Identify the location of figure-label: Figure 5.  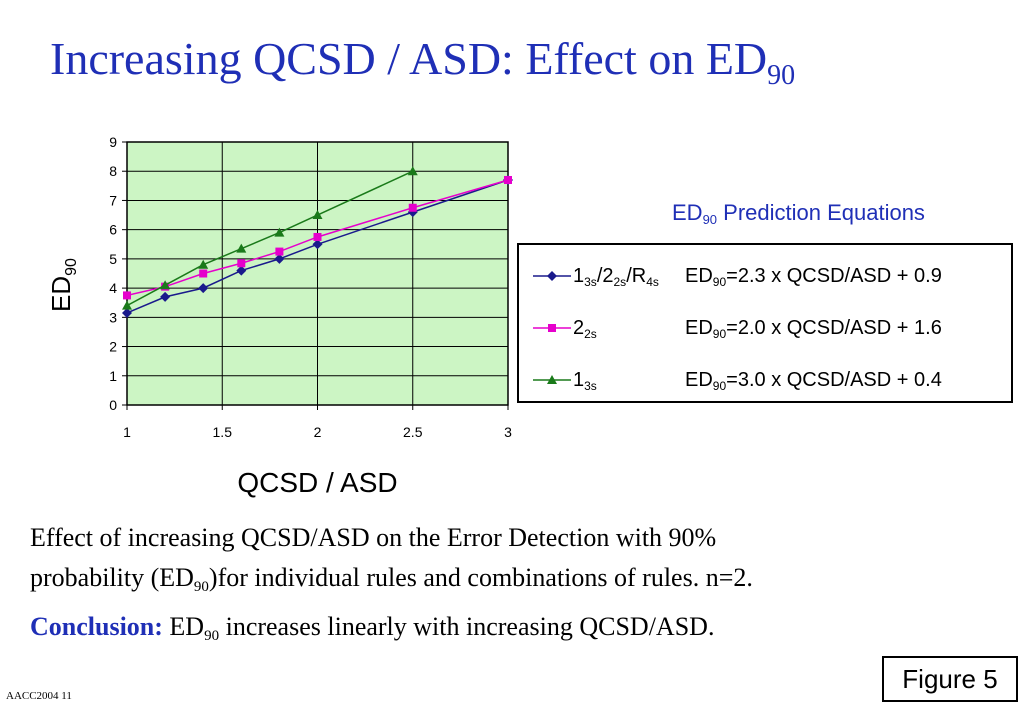
(950, 679).